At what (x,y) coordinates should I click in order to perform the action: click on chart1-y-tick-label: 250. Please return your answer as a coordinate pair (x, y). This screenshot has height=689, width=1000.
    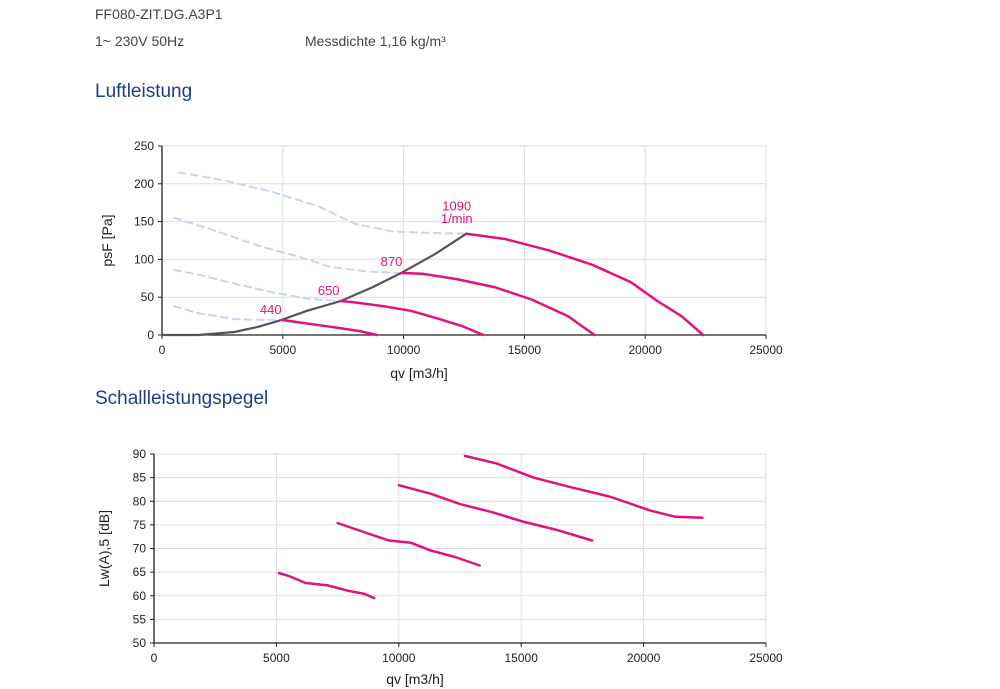
    Looking at the image, I should click on (144, 146).